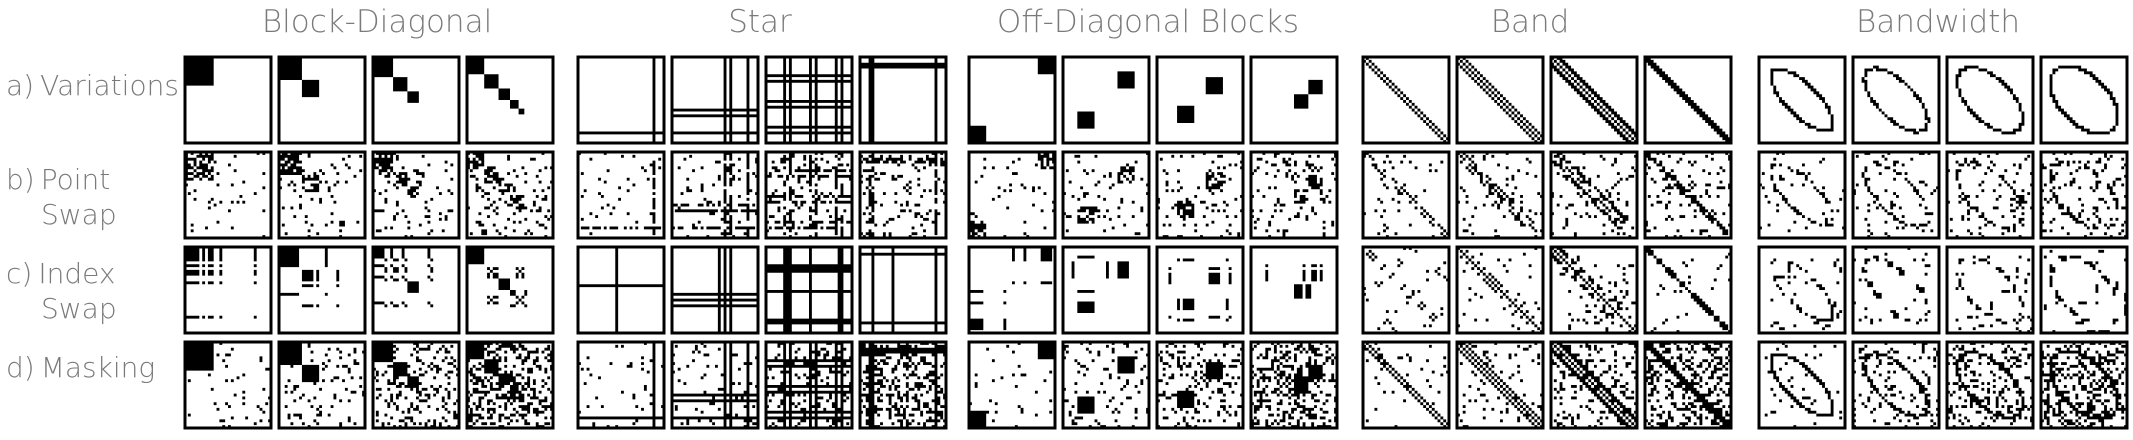 The image size is (2133, 440). I want to click on row-label-prefix: a), so click(20, 85).